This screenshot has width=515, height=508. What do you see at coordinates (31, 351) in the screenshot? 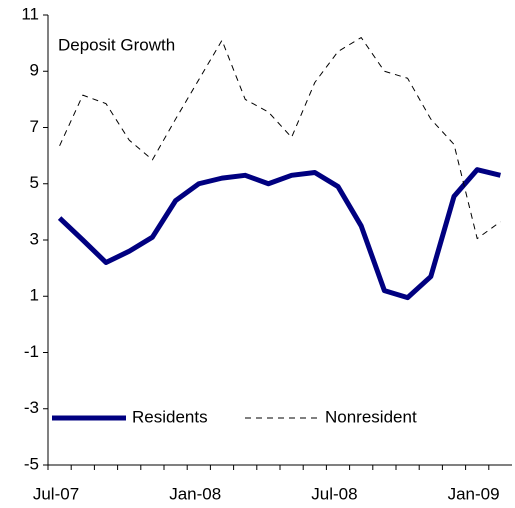
I see `y-tick-label: -1` at bounding box center [31, 351].